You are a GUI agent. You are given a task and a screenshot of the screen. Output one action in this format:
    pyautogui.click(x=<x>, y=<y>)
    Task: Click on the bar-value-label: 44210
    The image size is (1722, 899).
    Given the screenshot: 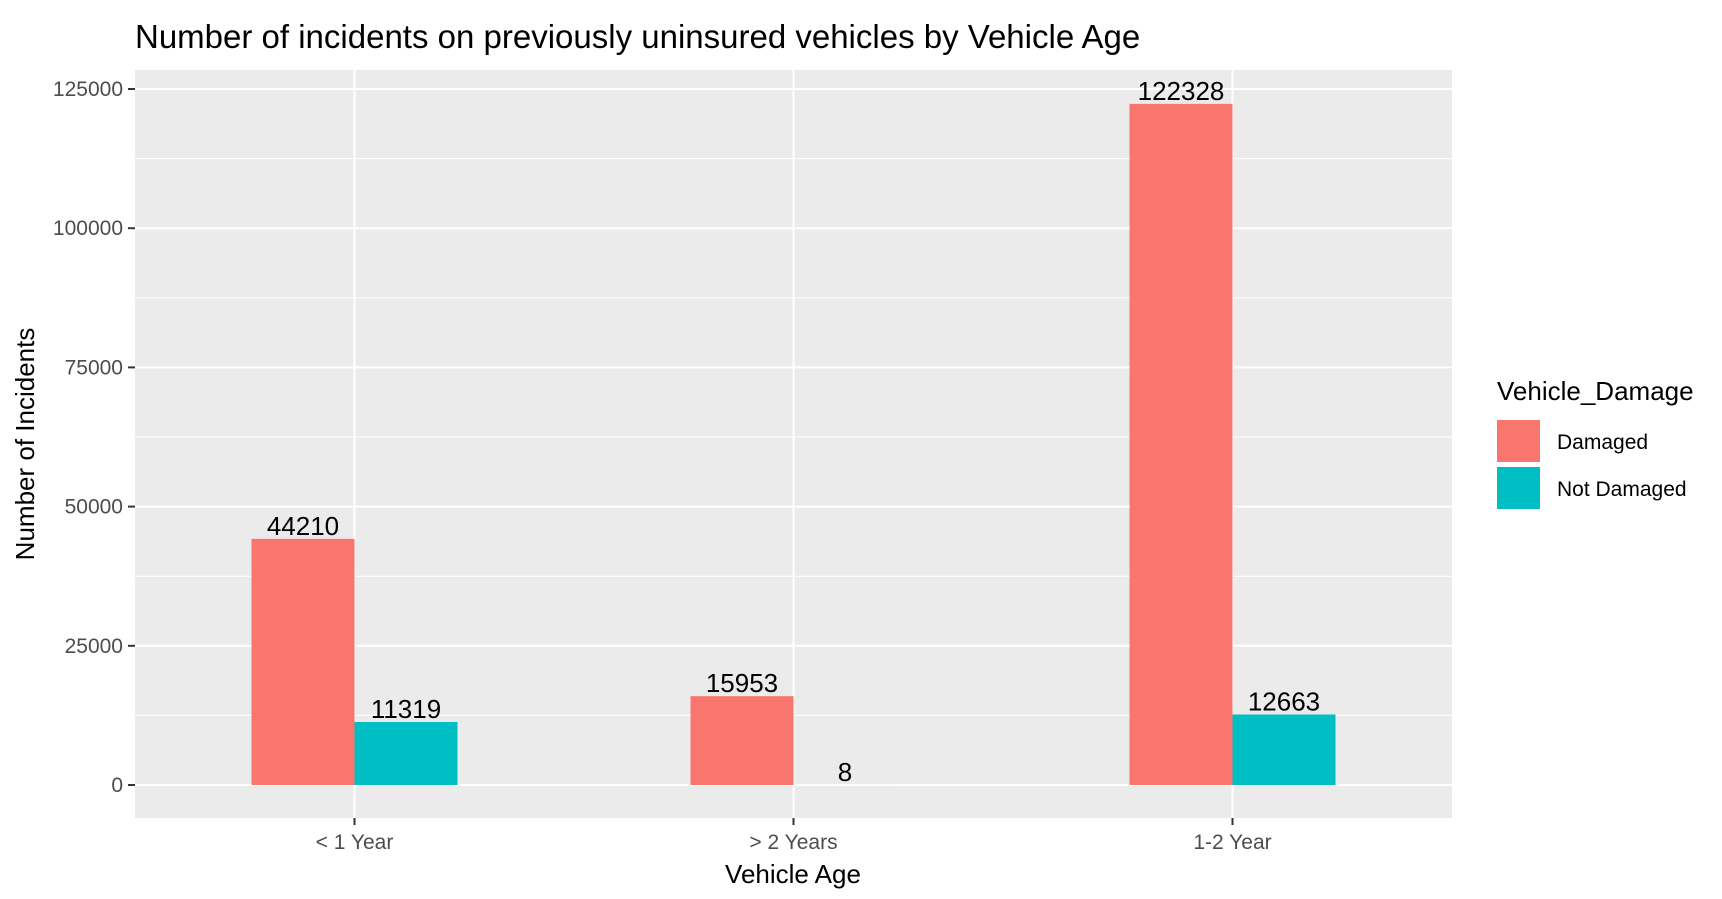 What is the action you would take?
    pyautogui.click(x=303, y=526)
    